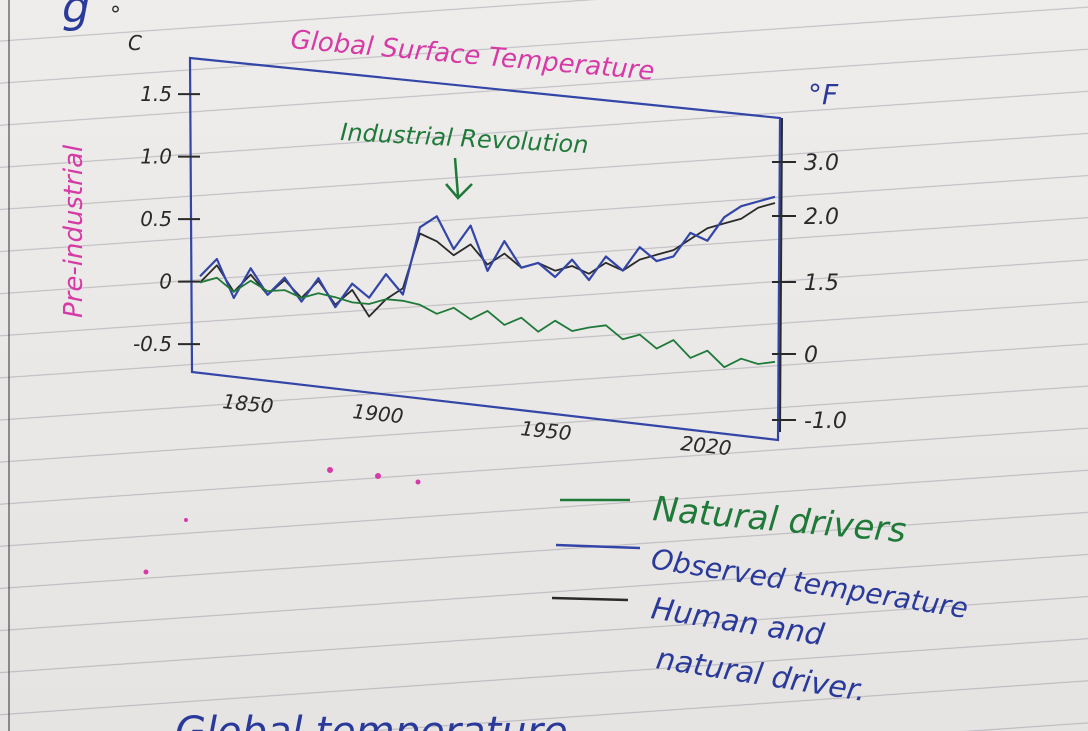  I want to click on annotation-arrow, so click(459, 178).